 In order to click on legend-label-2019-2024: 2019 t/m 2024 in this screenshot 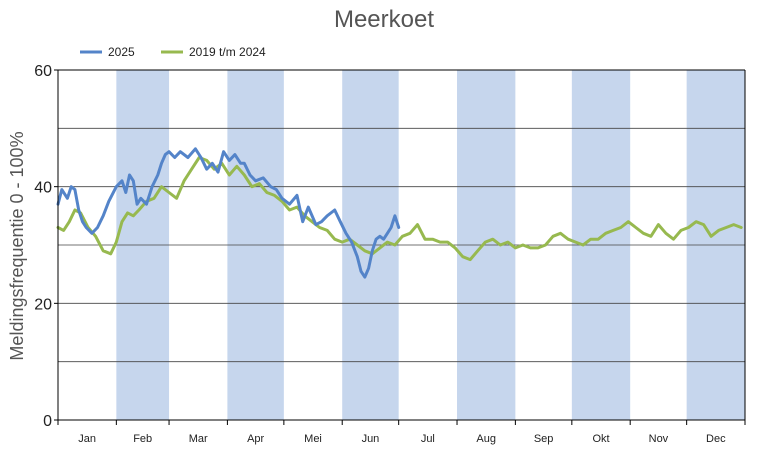, I will do `click(227, 52)`.